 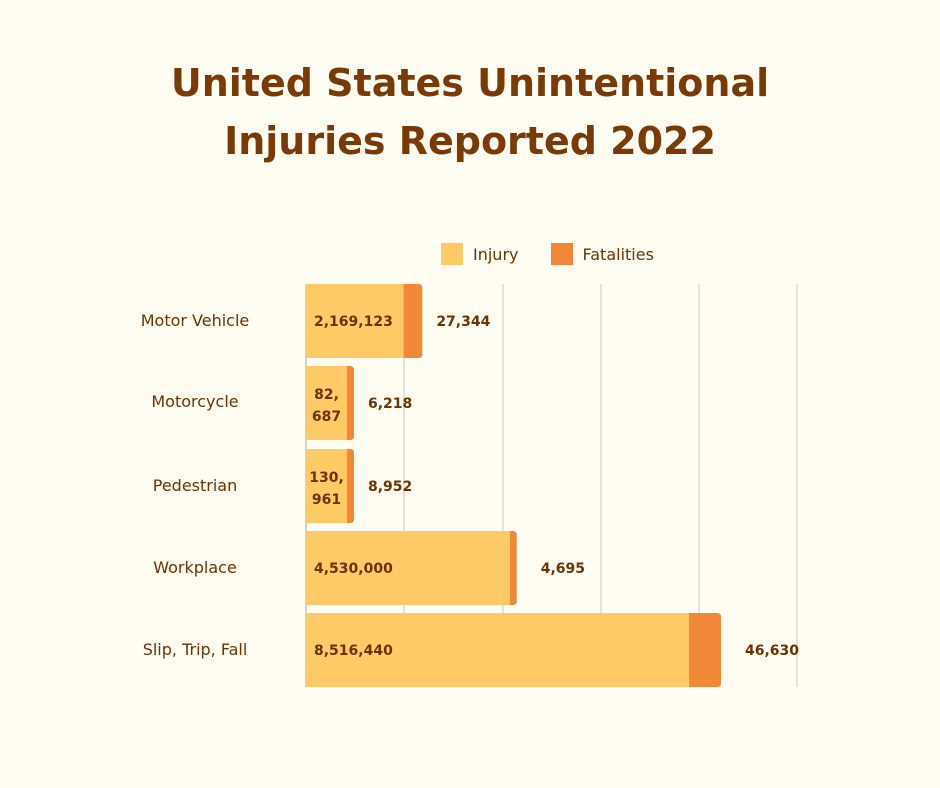 I want to click on bar-label-injury: 2,169,123, so click(x=353, y=322).